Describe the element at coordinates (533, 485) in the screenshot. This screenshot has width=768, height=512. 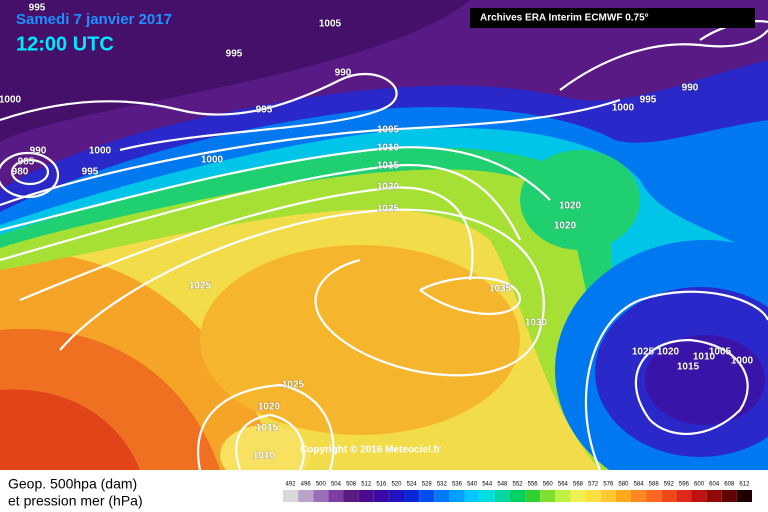
I see `colorbar-label: 556` at that location.